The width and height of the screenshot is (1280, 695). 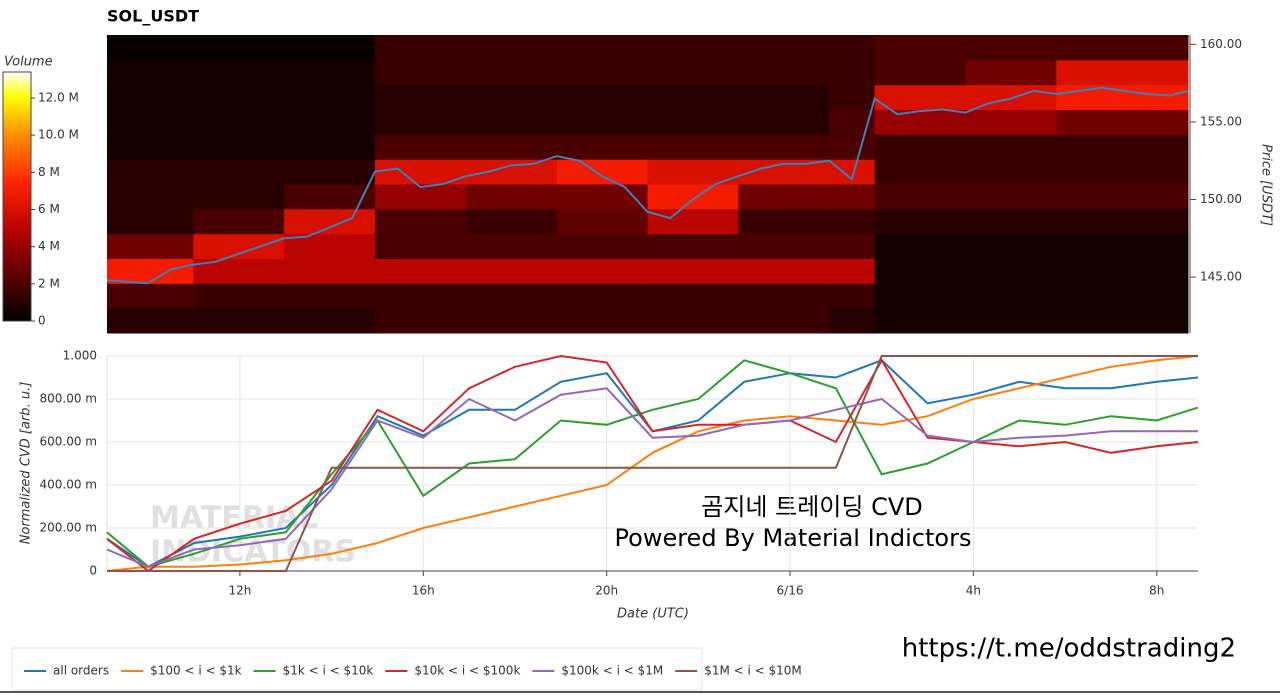 I want to click on colorbar-tick-label: 10.0 M, so click(x=58, y=135).